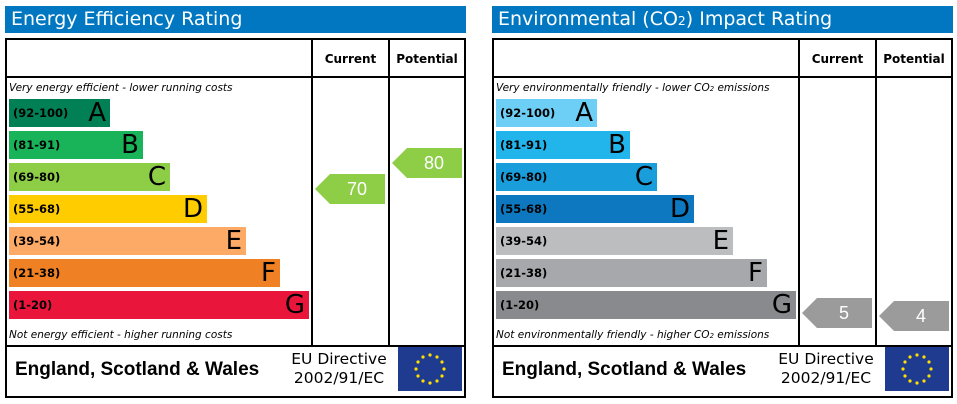 The width and height of the screenshot is (957, 404). I want to click on environmental-title: Environmental (CO2) Impact Rating, so click(722, 19).